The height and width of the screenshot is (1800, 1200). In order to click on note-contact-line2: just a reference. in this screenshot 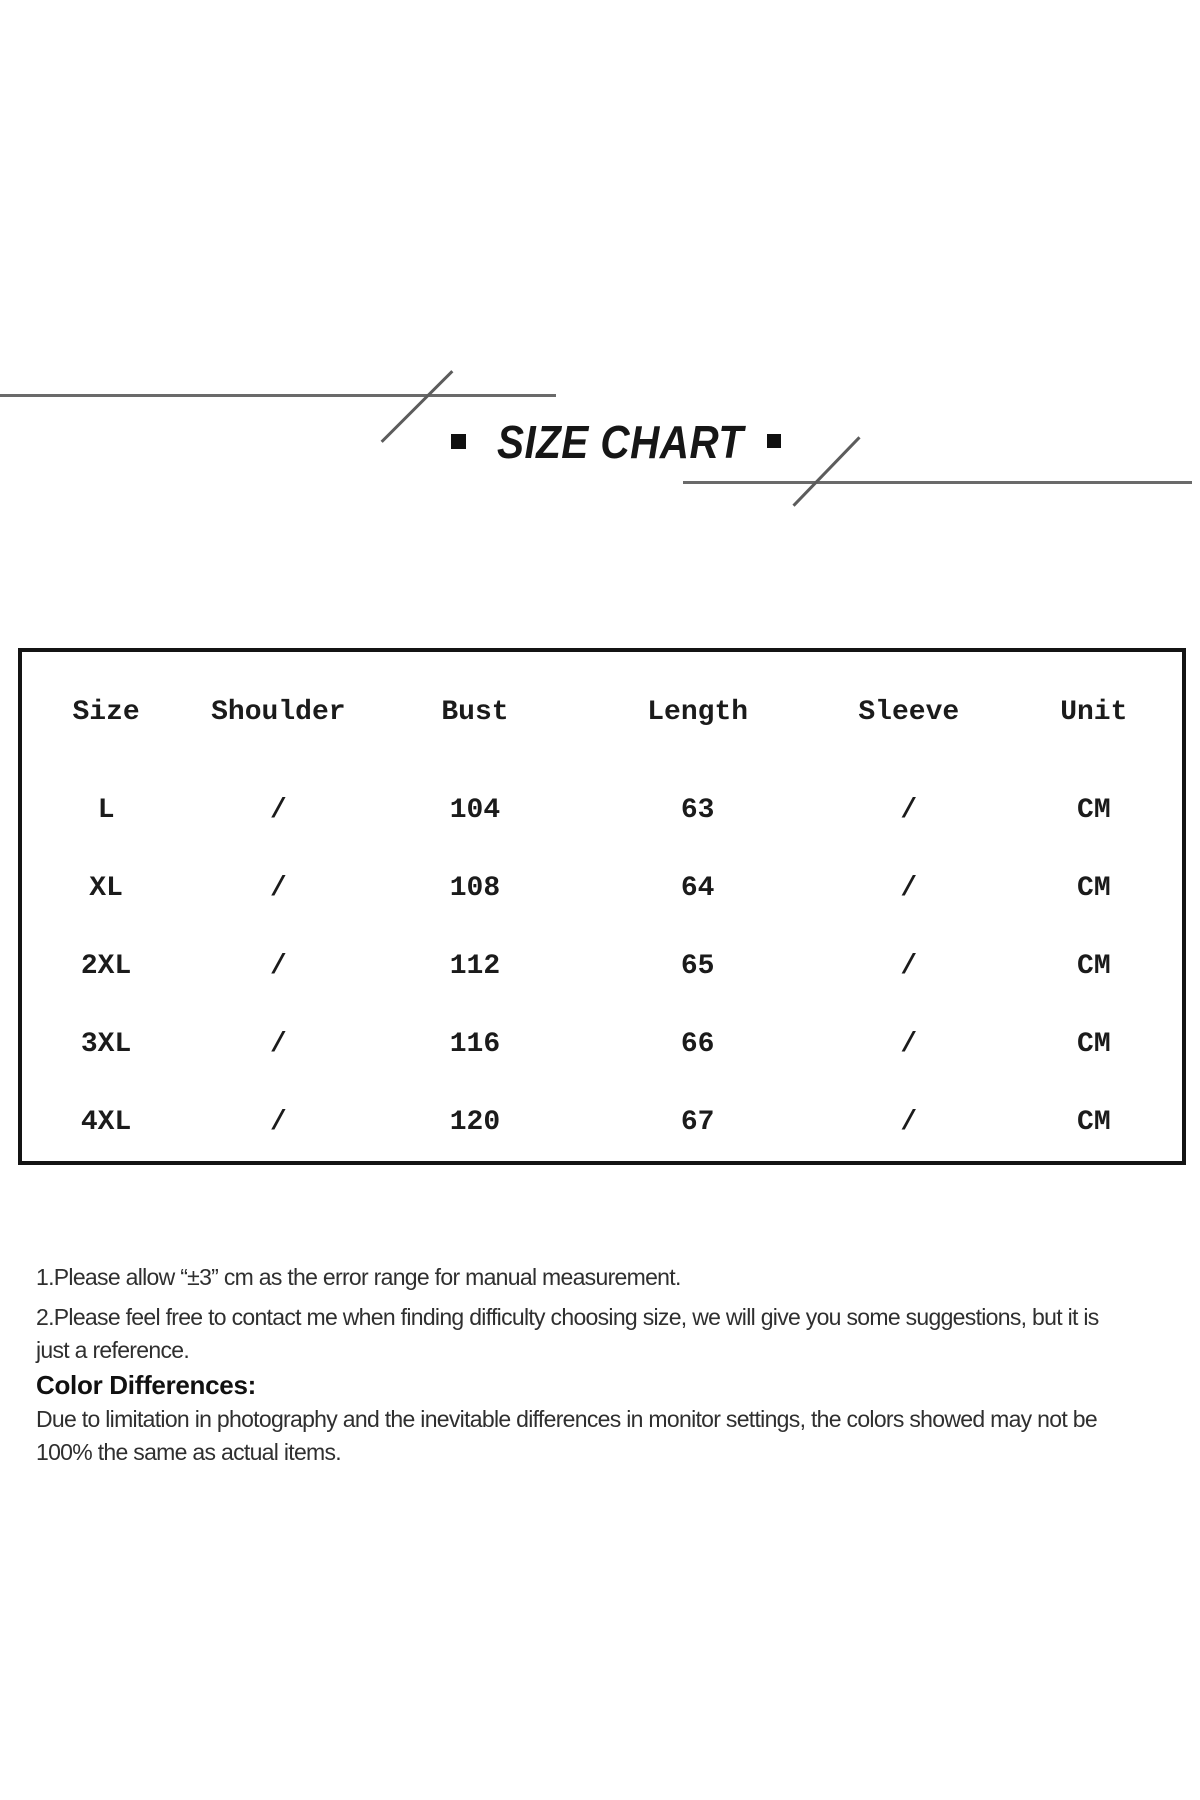, I will do `click(113, 1350)`.